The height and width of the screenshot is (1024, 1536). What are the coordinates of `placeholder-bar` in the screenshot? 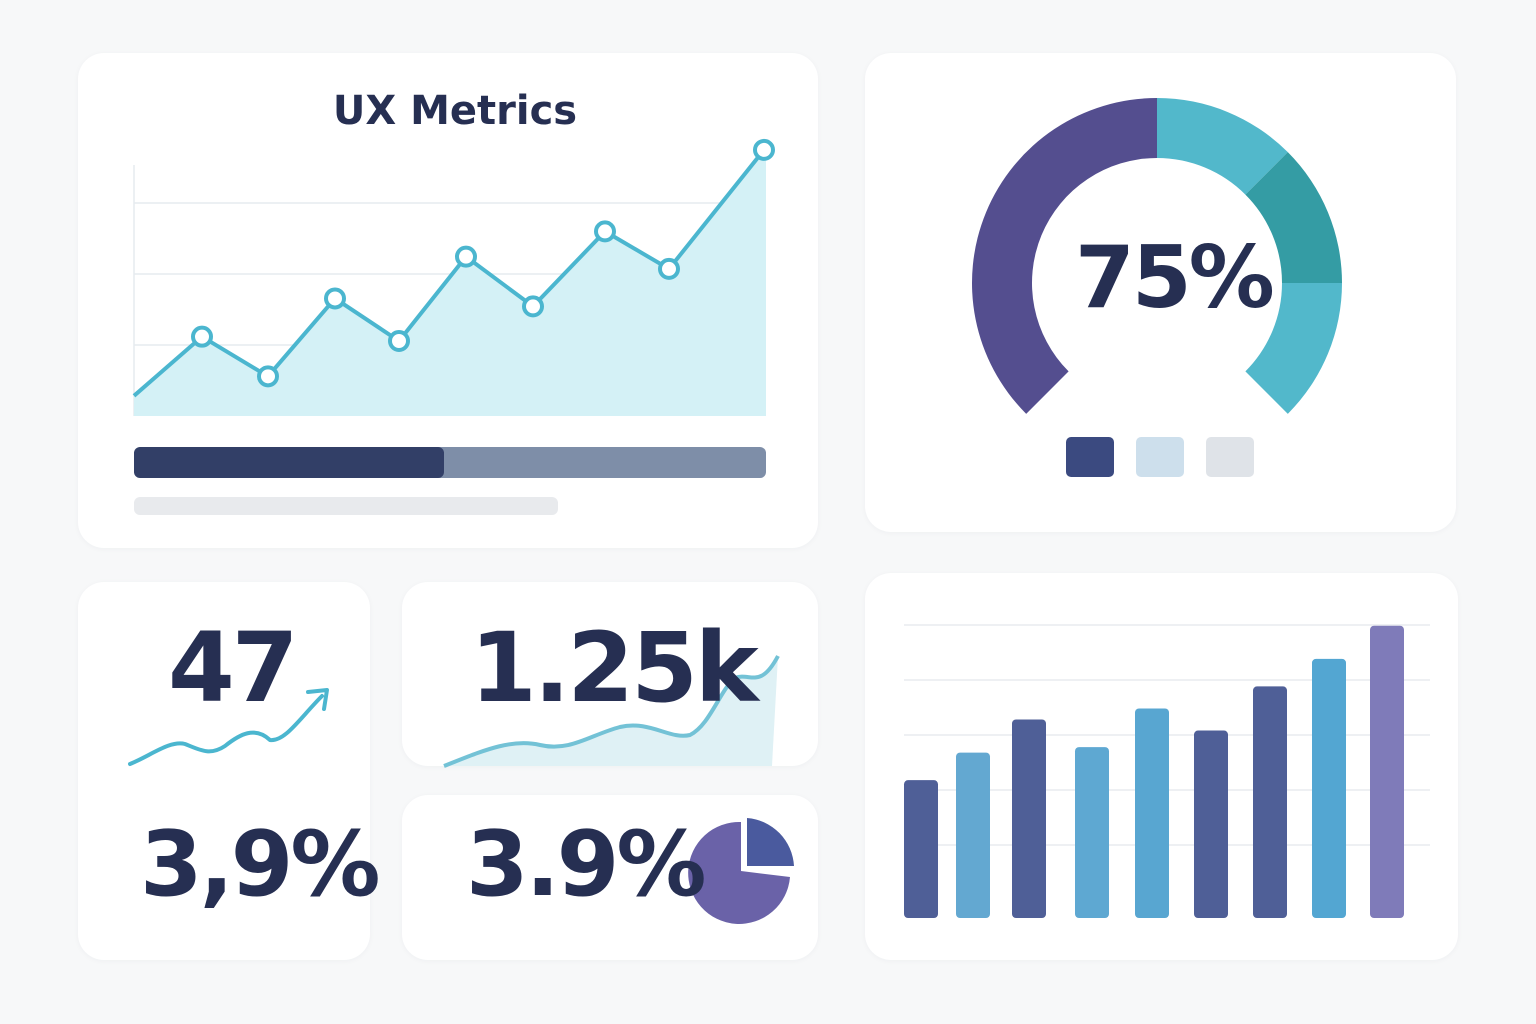 It's located at (346, 506).